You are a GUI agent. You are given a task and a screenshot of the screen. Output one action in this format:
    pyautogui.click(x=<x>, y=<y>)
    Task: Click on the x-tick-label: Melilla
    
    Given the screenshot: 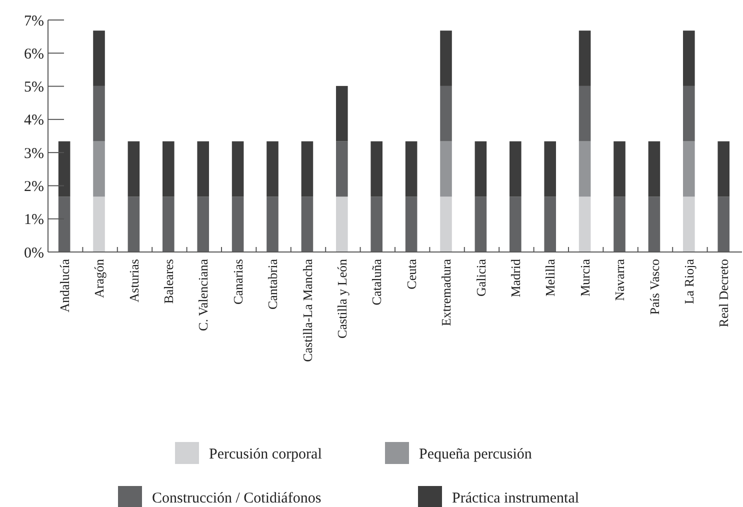 What is the action you would take?
    pyautogui.click(x=550, y=277)
    